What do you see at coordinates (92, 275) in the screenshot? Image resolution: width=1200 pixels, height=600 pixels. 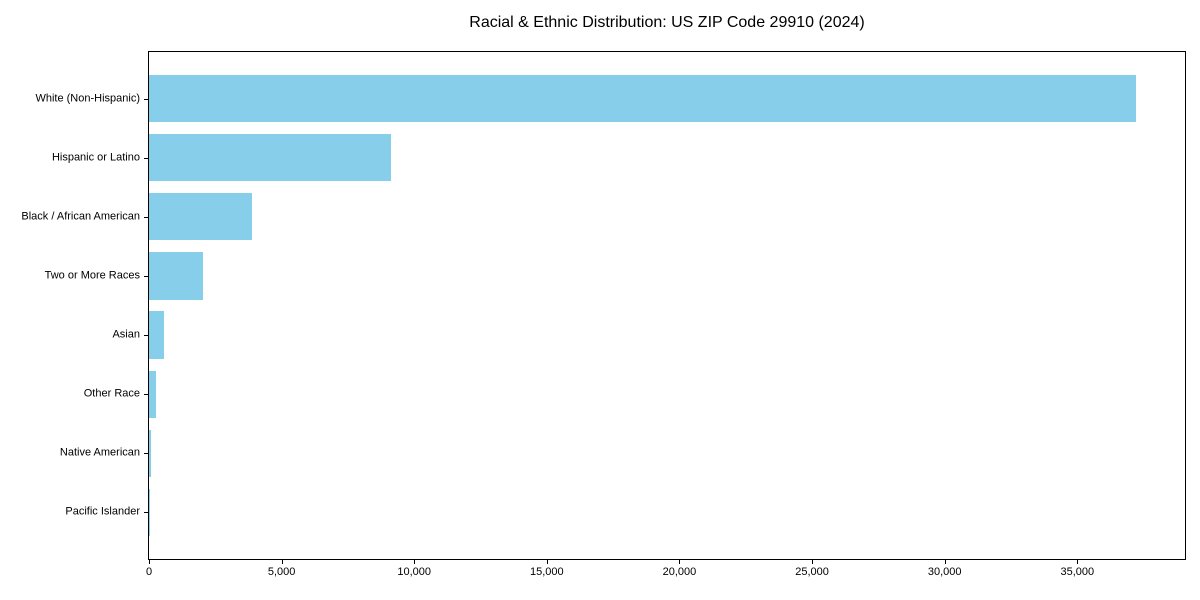 I see `ytick-label-two-or-more-races: Two or More Races` at bounding box center [92, 275].